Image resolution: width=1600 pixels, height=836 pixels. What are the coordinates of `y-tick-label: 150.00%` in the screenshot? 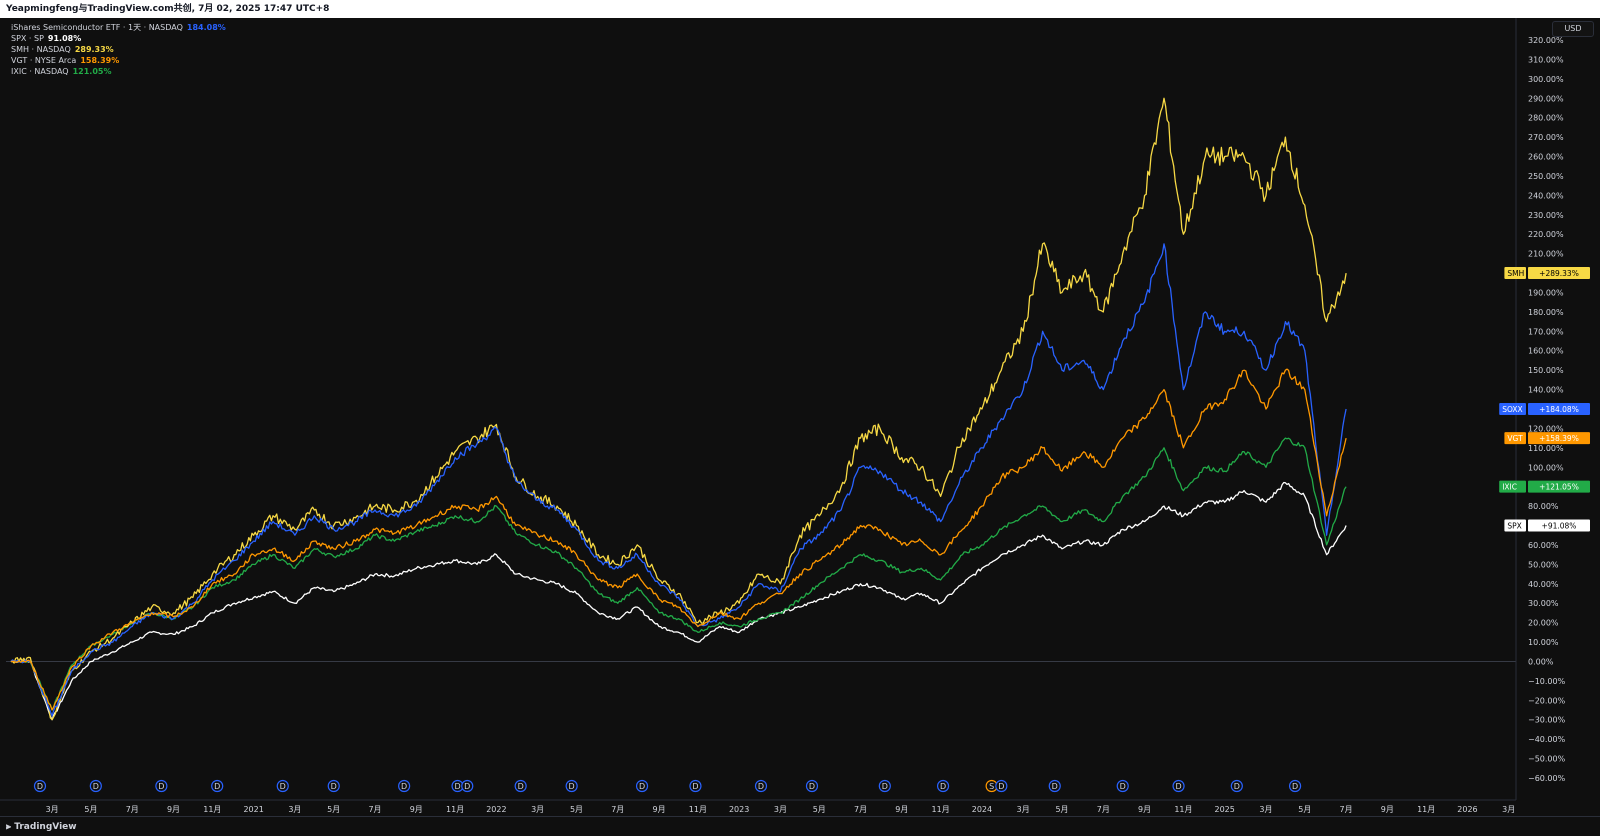 It's located at (1546, 370).